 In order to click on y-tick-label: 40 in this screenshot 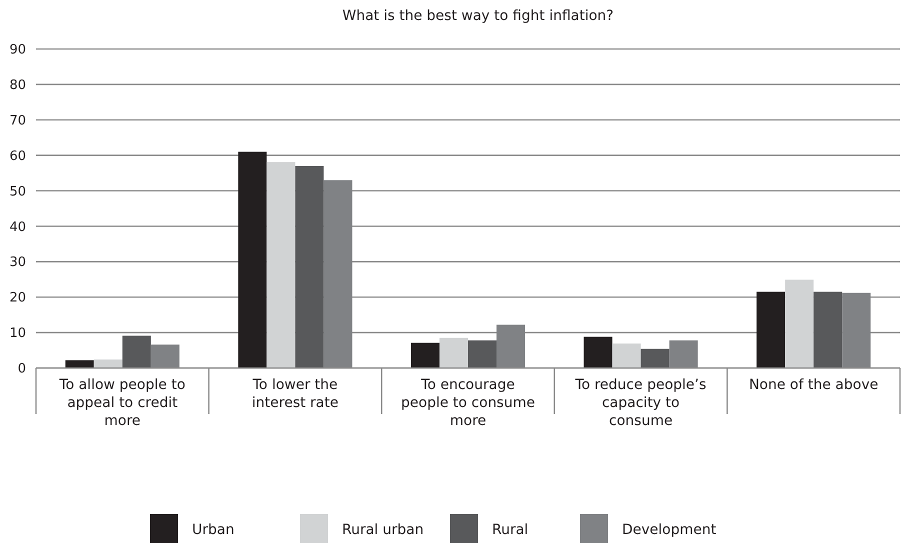, I will do `click(17, 227)`.